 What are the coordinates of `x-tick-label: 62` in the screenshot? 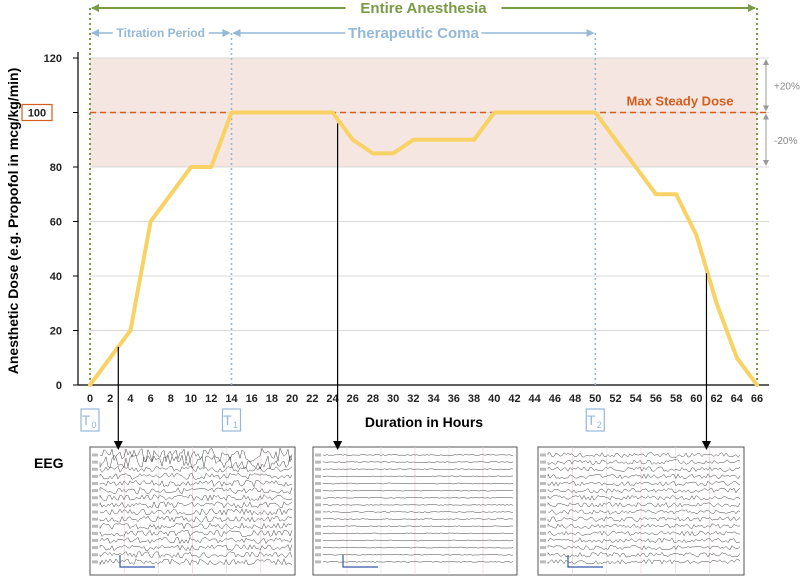 It's located at (716, 399).